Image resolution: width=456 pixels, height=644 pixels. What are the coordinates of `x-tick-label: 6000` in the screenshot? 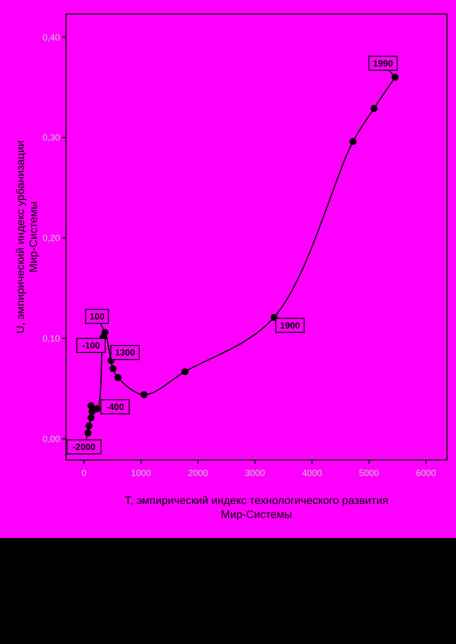 It's located at (426, 473).